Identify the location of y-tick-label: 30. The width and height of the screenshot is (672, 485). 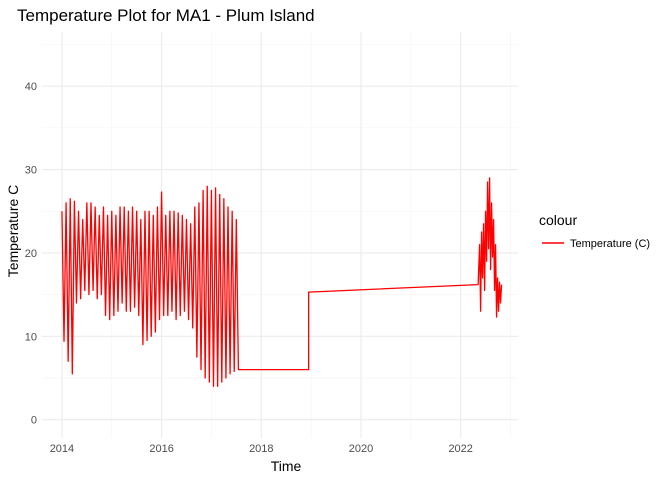
(31, 171).